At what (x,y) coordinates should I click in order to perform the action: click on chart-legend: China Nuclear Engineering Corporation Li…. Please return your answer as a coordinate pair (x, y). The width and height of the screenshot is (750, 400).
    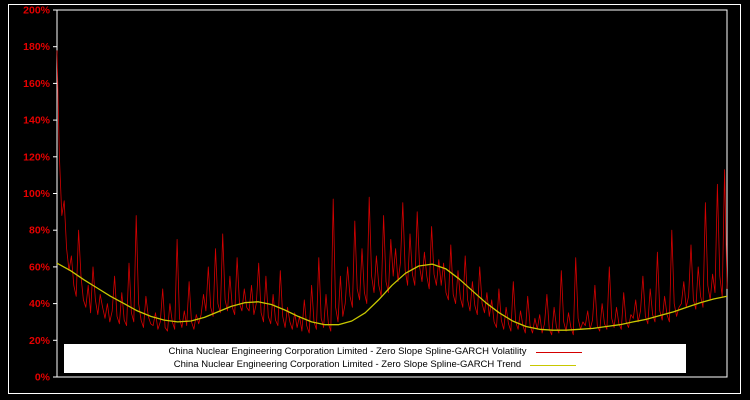
    Looking at the image, I should click on (375, 358).